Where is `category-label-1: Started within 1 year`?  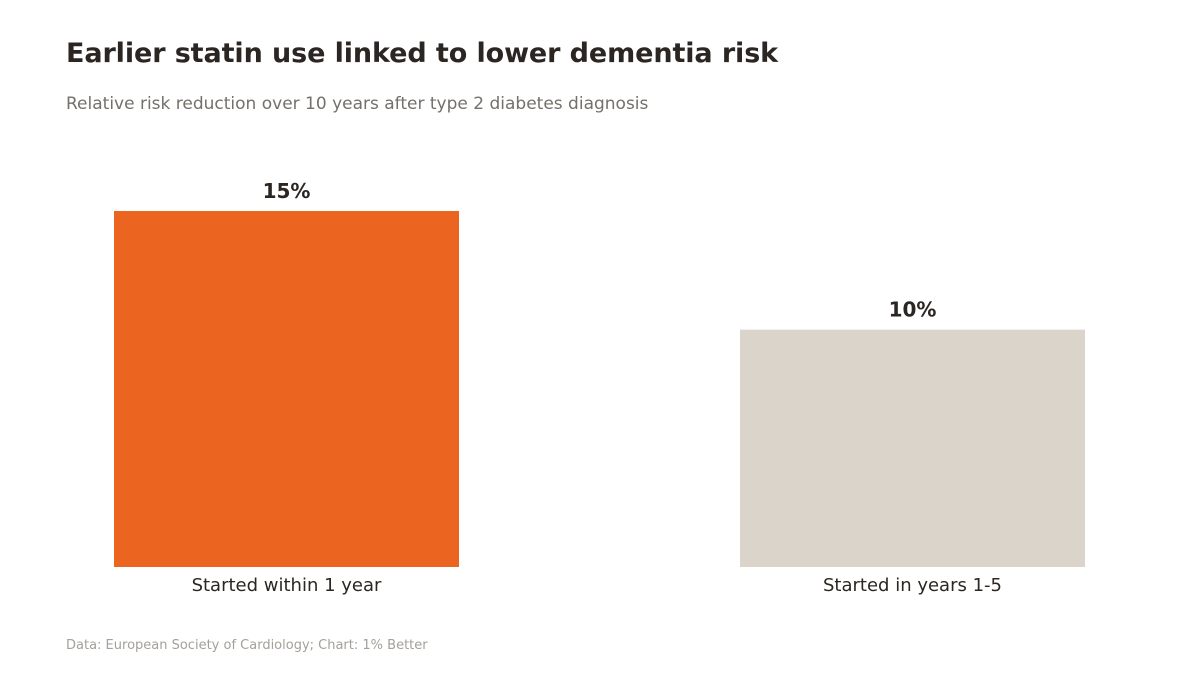 category-label-1: Started within 1 year is located at coordinates (287, 585).